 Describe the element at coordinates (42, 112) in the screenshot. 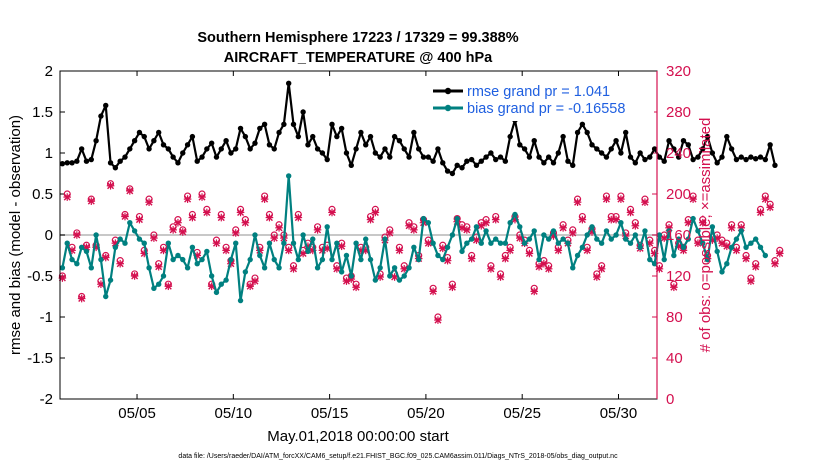

I see `left-tick-label: 1.5` at that location.